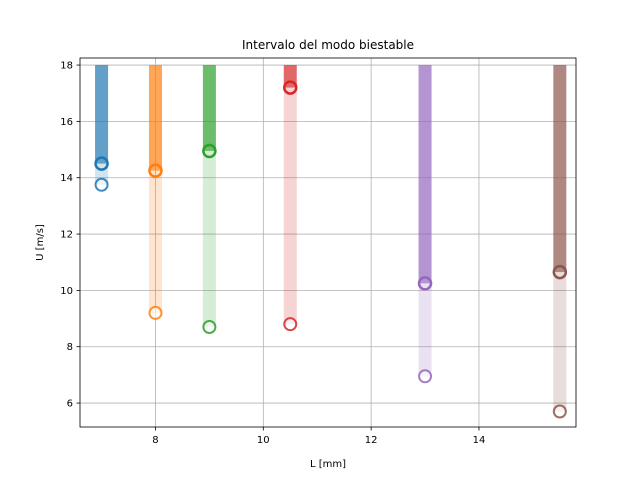  I want to click on x-tick-label: 8, so click(155, 440).